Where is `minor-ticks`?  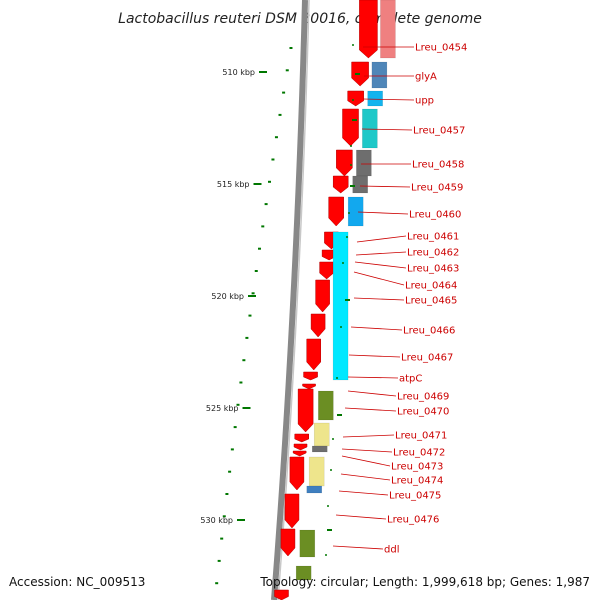 minor-ticks is located at coordinates (254, 316).